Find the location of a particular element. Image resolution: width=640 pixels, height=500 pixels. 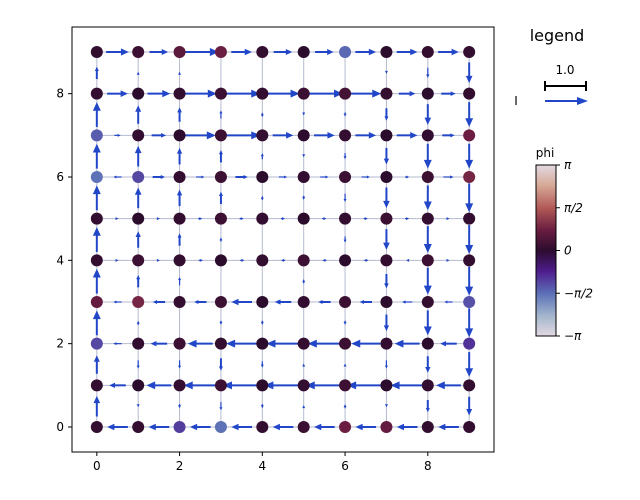

x-axis-ticks: 0 2 4 6 8 is located at coordinates (262, 462).